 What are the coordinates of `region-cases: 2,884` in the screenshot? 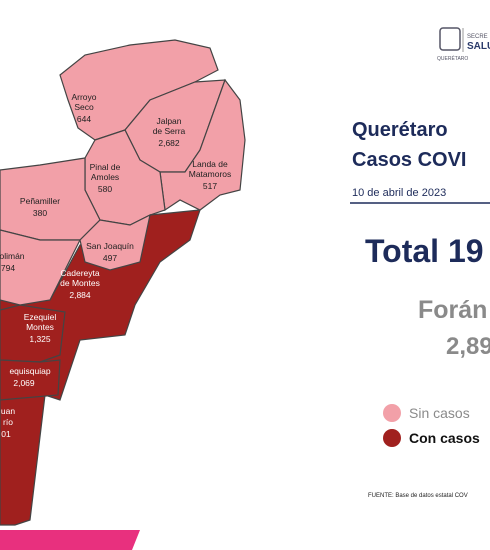 It's located at (80, 295).